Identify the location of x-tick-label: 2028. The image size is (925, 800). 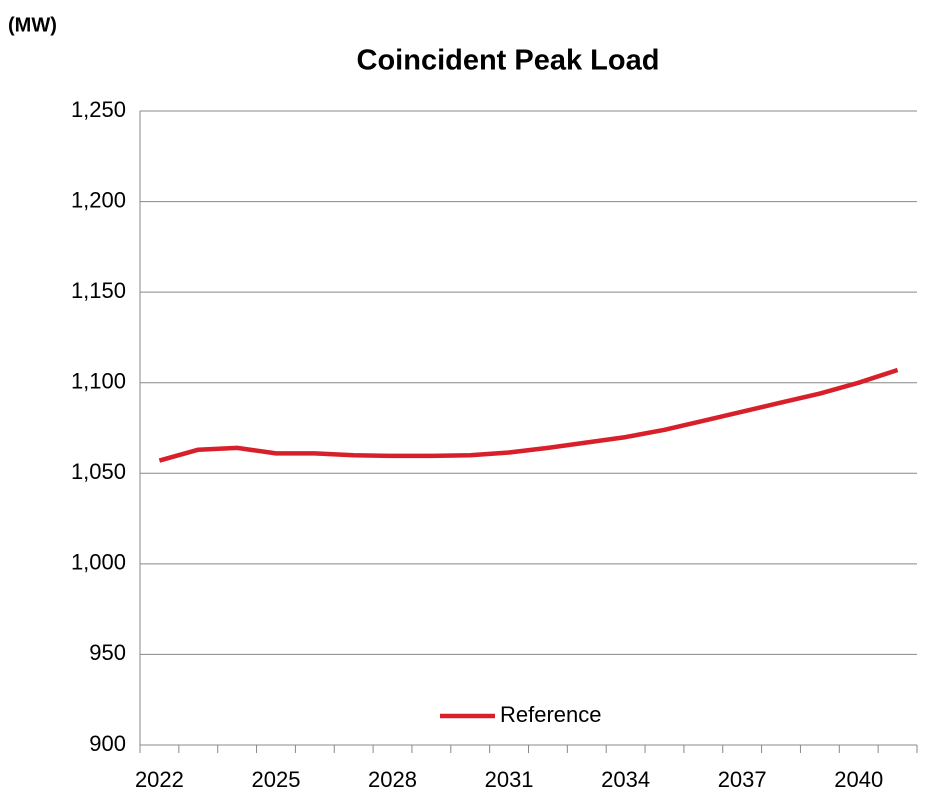
(392, 779).